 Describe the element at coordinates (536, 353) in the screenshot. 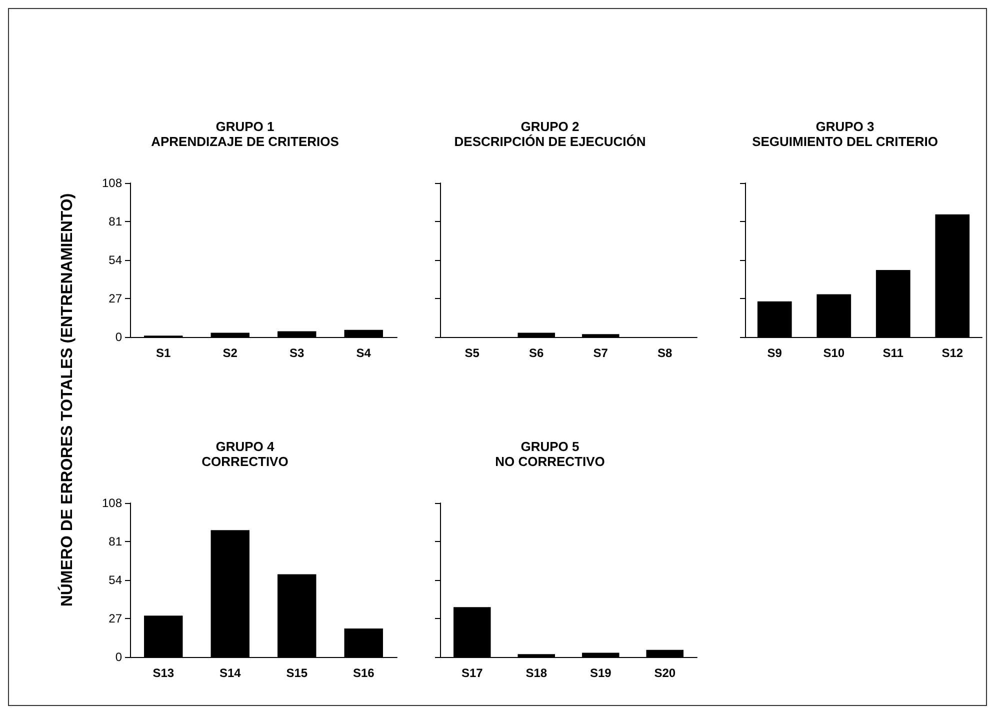

I see `x-tick-label: S6` at that location.